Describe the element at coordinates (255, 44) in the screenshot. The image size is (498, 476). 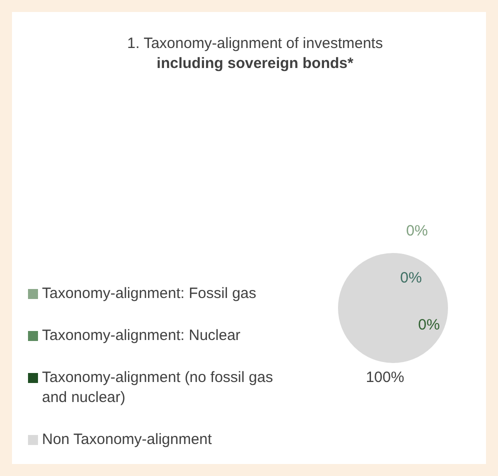
I see `chart-title: 1. Taxonomy-alignment of investments` at that location.